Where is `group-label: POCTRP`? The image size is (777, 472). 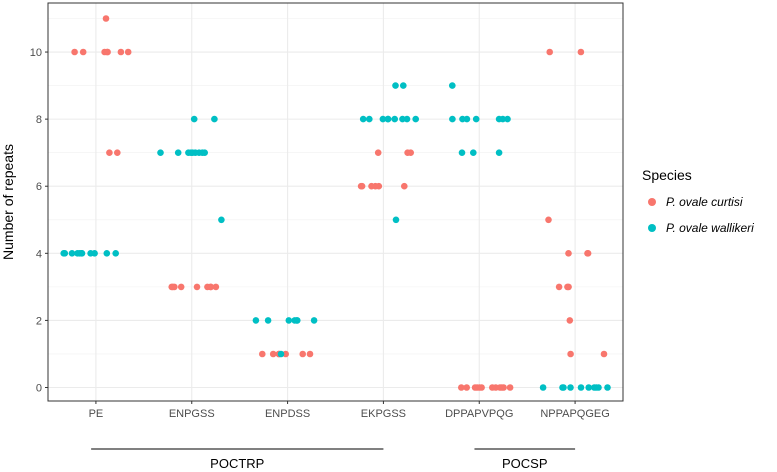
group-label: POCTRP is located at coordinates (237, 463).